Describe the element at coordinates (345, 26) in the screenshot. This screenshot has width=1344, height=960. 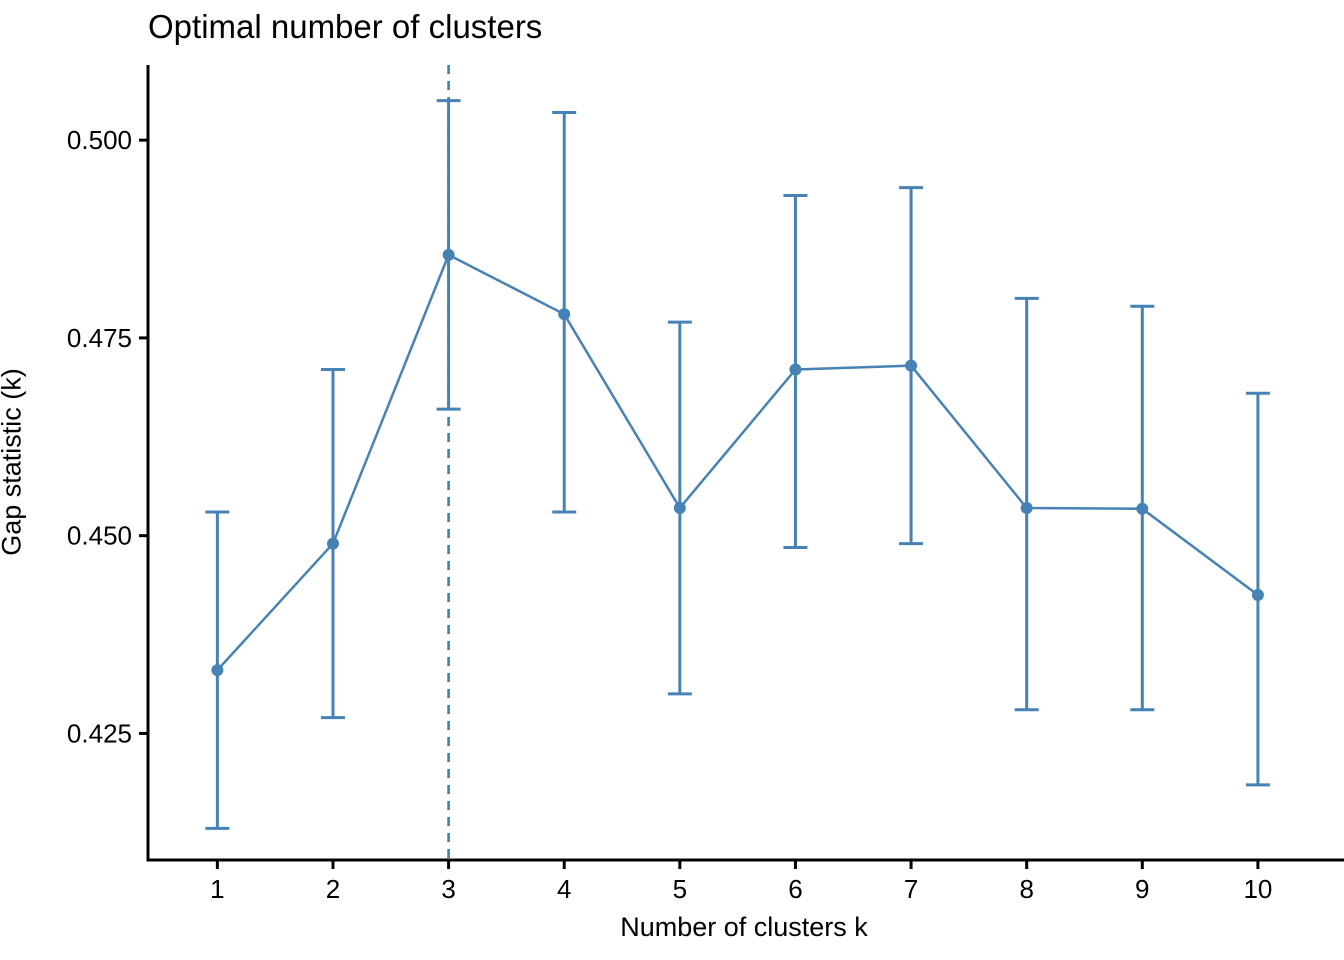
I see `chart-title: Optimal number of clusters` at that location.